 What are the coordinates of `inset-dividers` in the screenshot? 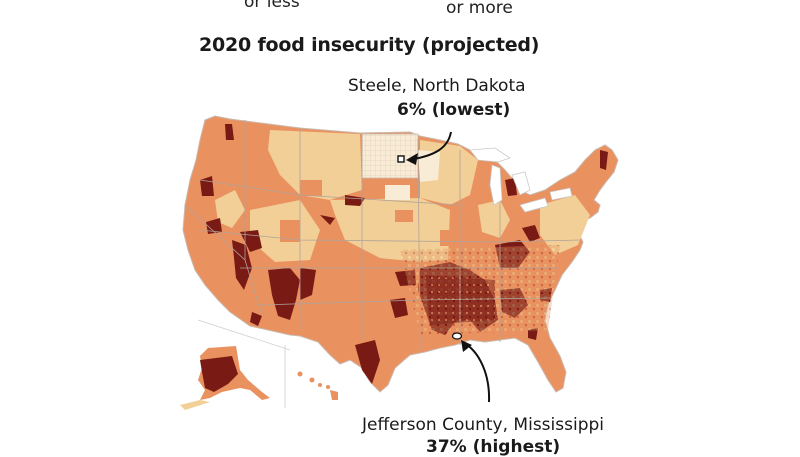 It's located at (244, 363).